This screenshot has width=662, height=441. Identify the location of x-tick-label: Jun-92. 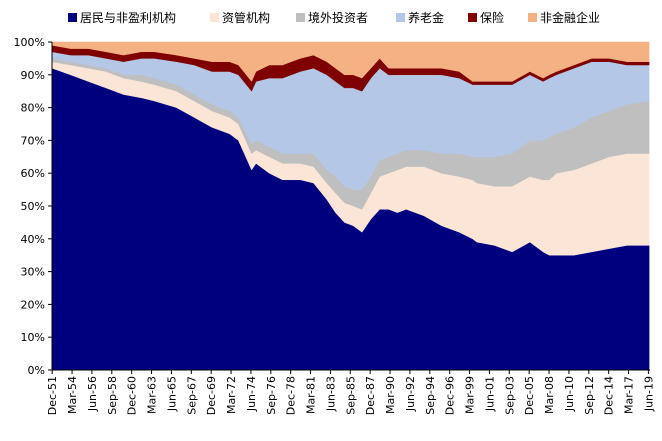
(410, 394).